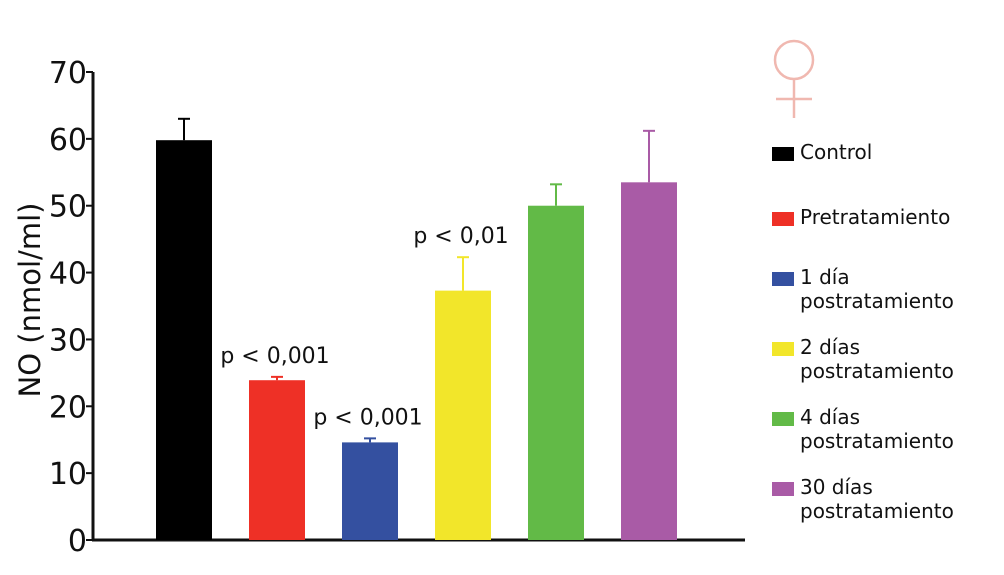 The image size is (1004, 575). What do you see at coordinates (68, 340) in the screenshot?
I see `y-tick-label: 30` at bounding box center [68, 340].